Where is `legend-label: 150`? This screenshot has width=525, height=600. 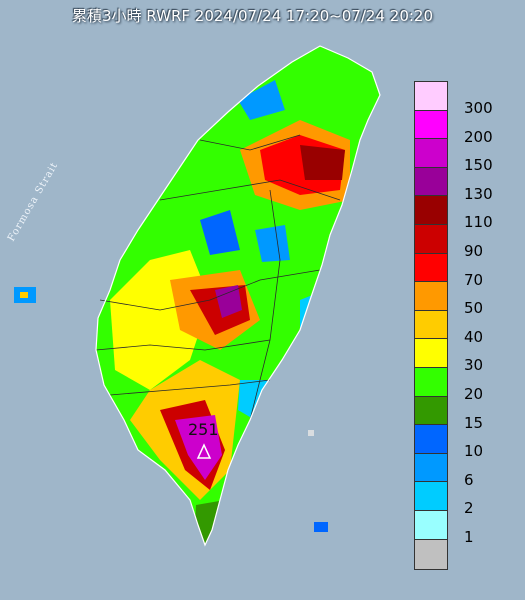
legend-label: 150 is located at coordinates (478, 165).